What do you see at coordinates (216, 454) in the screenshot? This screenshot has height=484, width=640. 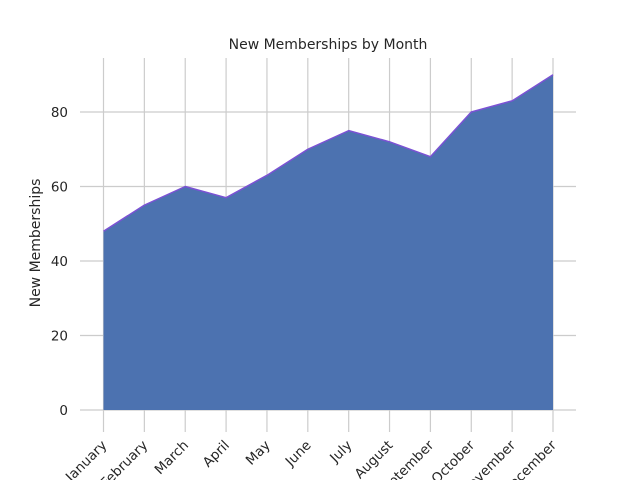 I see `x-tick-label: April` at bounding box center [216, 454].